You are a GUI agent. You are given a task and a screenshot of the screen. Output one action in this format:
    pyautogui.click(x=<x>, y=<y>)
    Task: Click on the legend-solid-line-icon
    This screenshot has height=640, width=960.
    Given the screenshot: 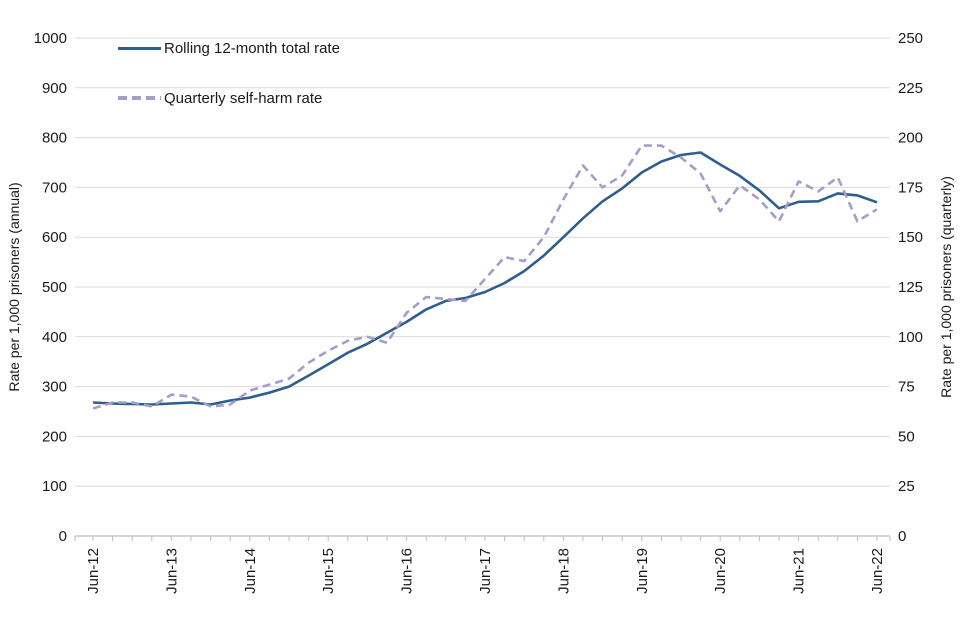 What is the action you would take?
    pyautogui.click(x=139, y=48)
    